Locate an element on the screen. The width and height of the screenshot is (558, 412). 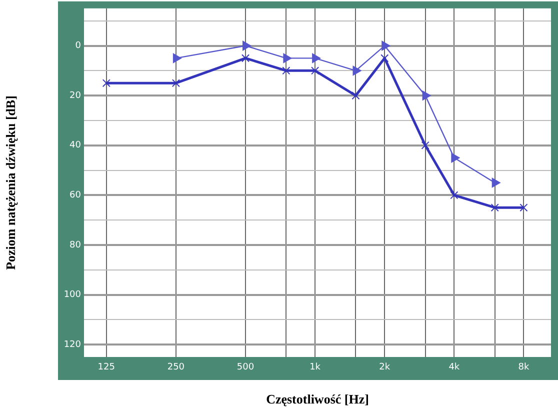
x-tick-label: 250 is located at coordinates (176, 367).